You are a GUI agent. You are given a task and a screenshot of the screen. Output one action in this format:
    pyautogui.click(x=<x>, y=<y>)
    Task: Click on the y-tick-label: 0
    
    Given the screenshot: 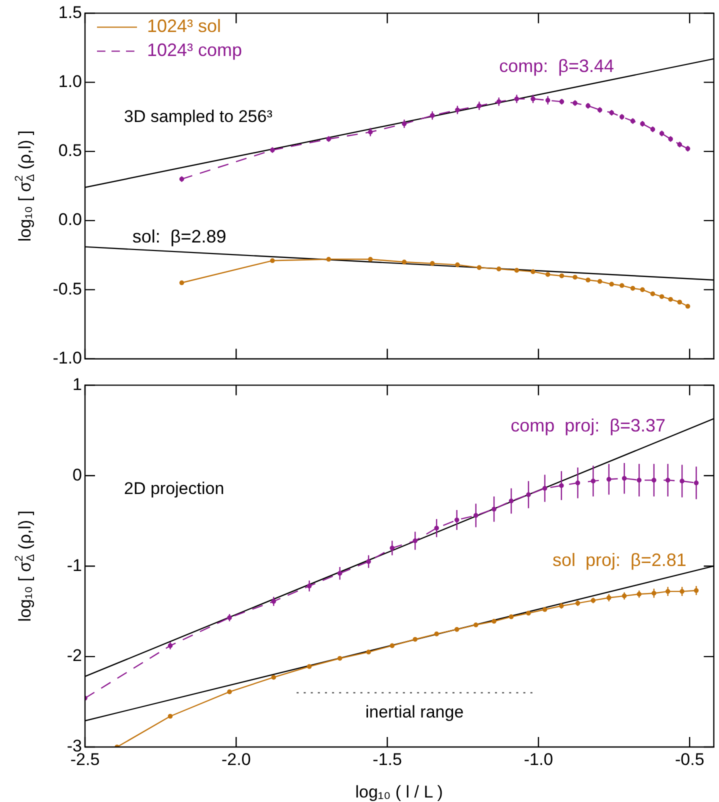 What is the action you would take?
    pyautogui.click(x=77, y=474)
    